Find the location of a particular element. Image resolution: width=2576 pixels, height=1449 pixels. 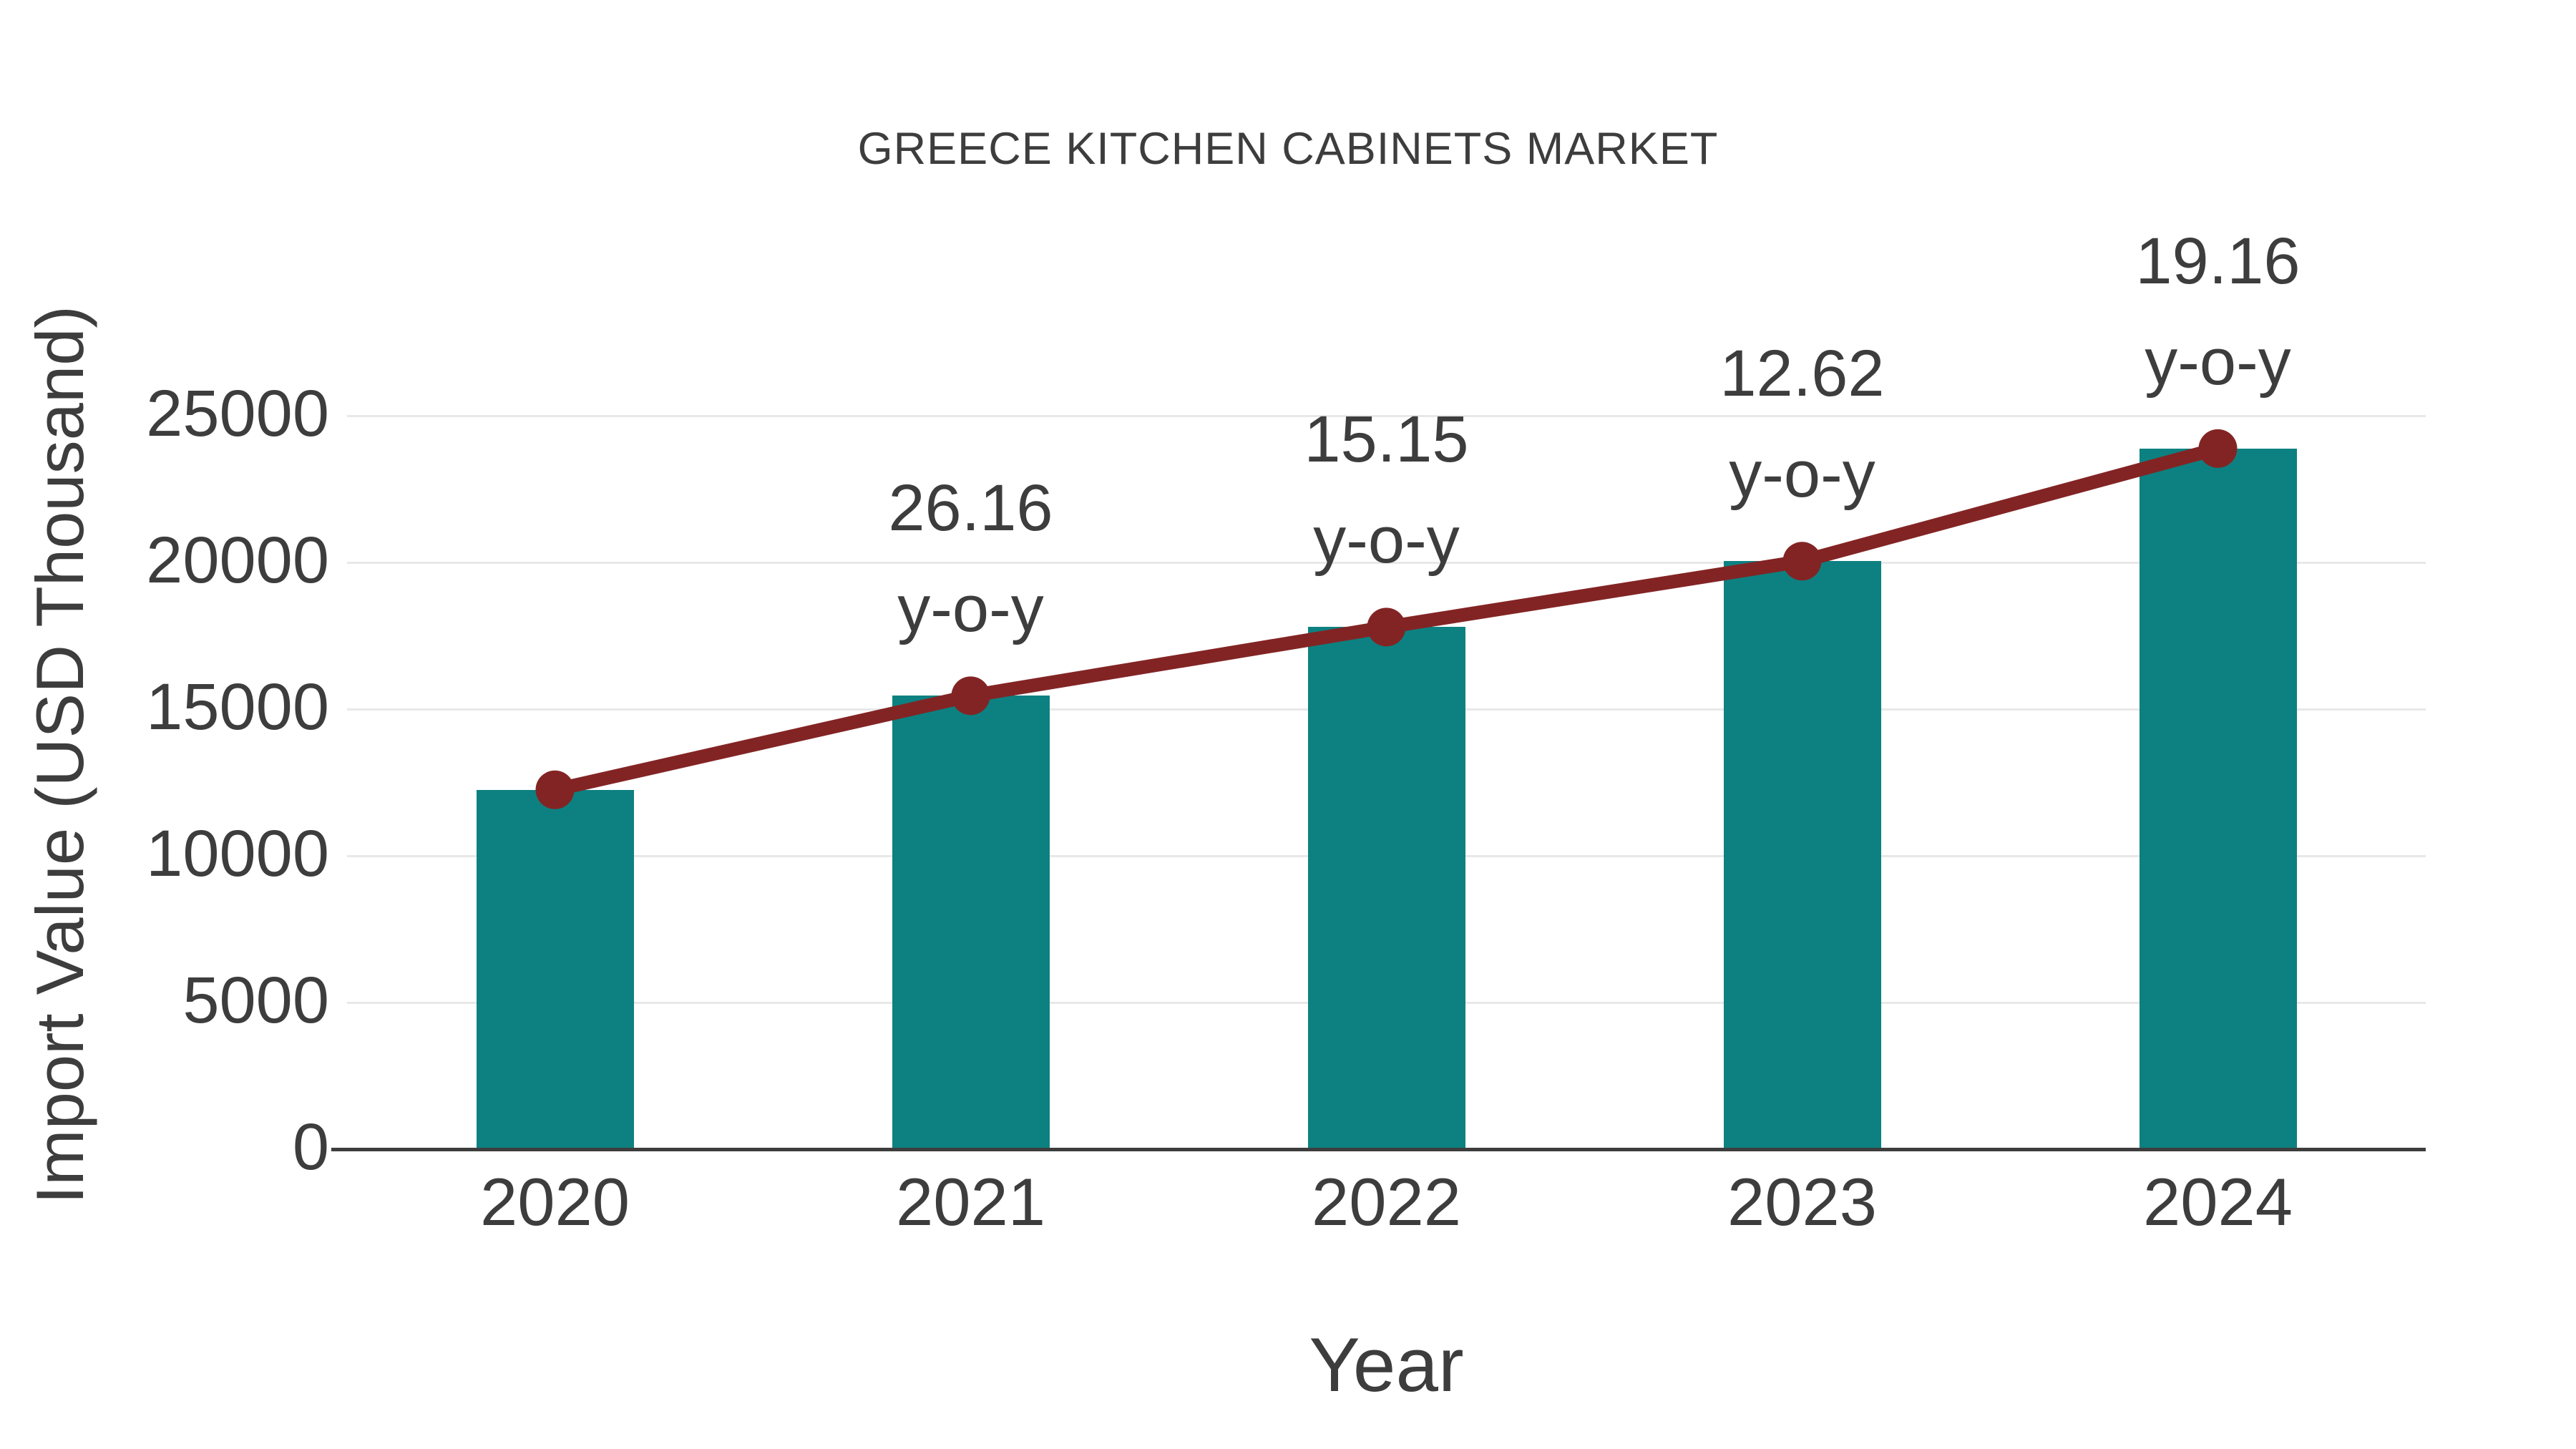

x-tick-label-2024: 2024 is located at coordinates (2217, 1201).